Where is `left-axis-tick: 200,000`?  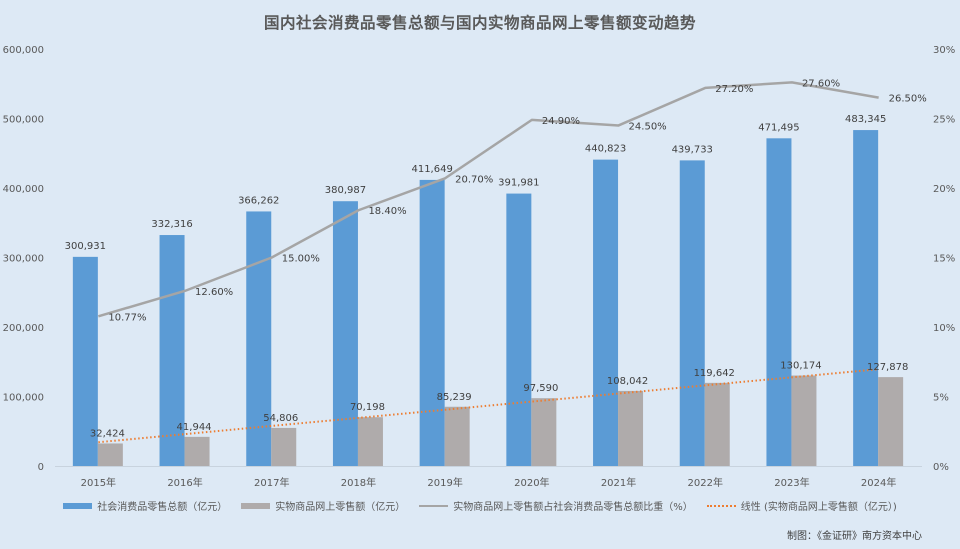 left-axis-tick: 200,000 is located at coordinates (23, 328).